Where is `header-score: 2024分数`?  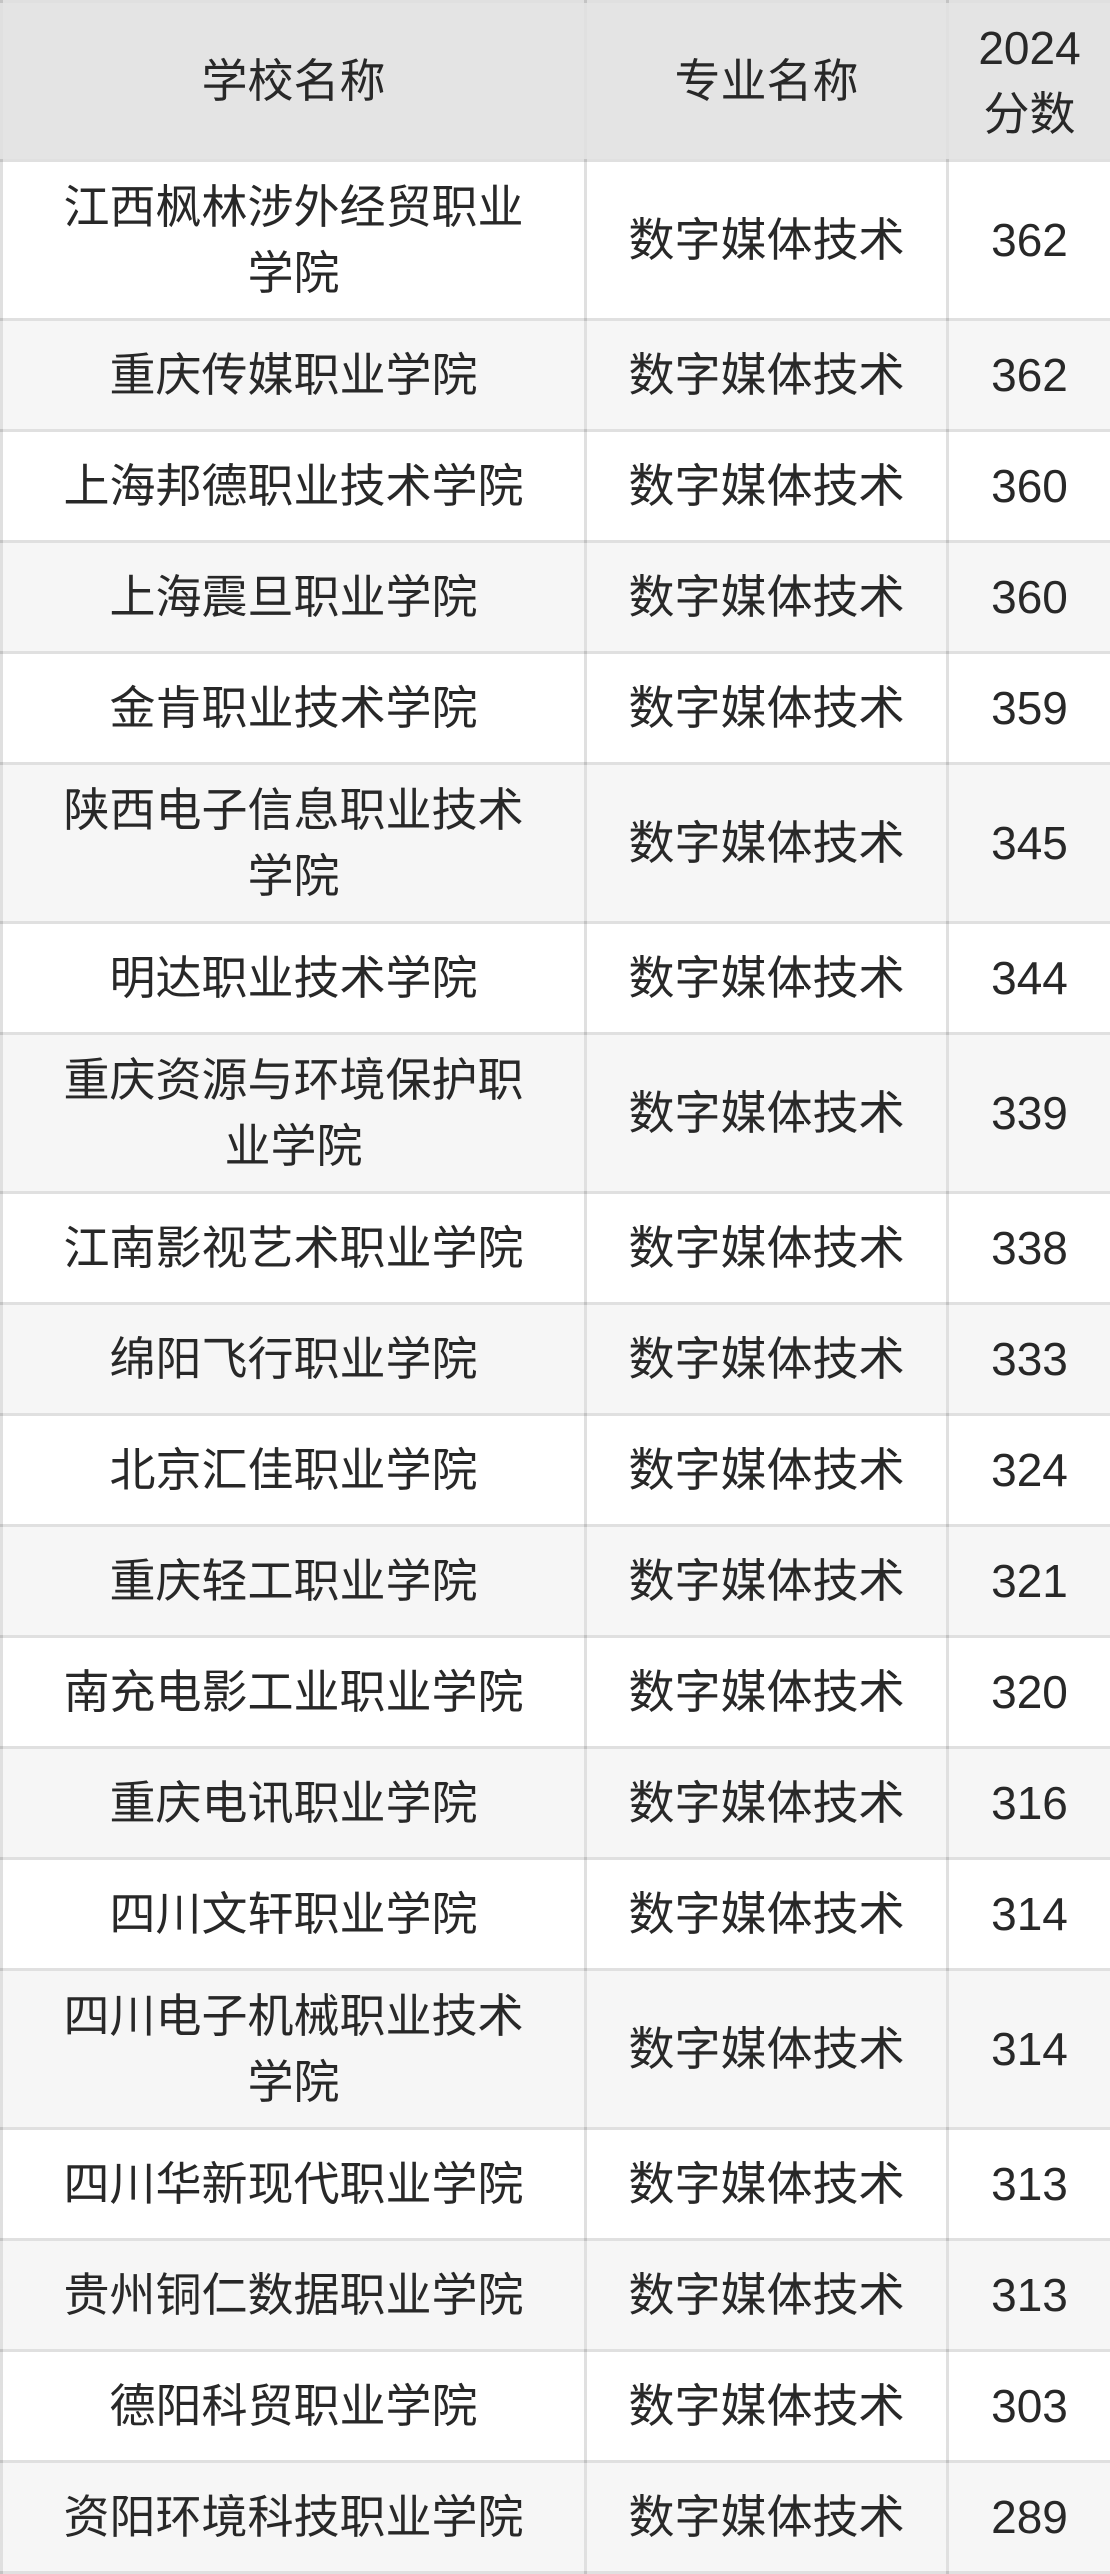
header-score: 2024分数 is located at coordinates (1028, 81).